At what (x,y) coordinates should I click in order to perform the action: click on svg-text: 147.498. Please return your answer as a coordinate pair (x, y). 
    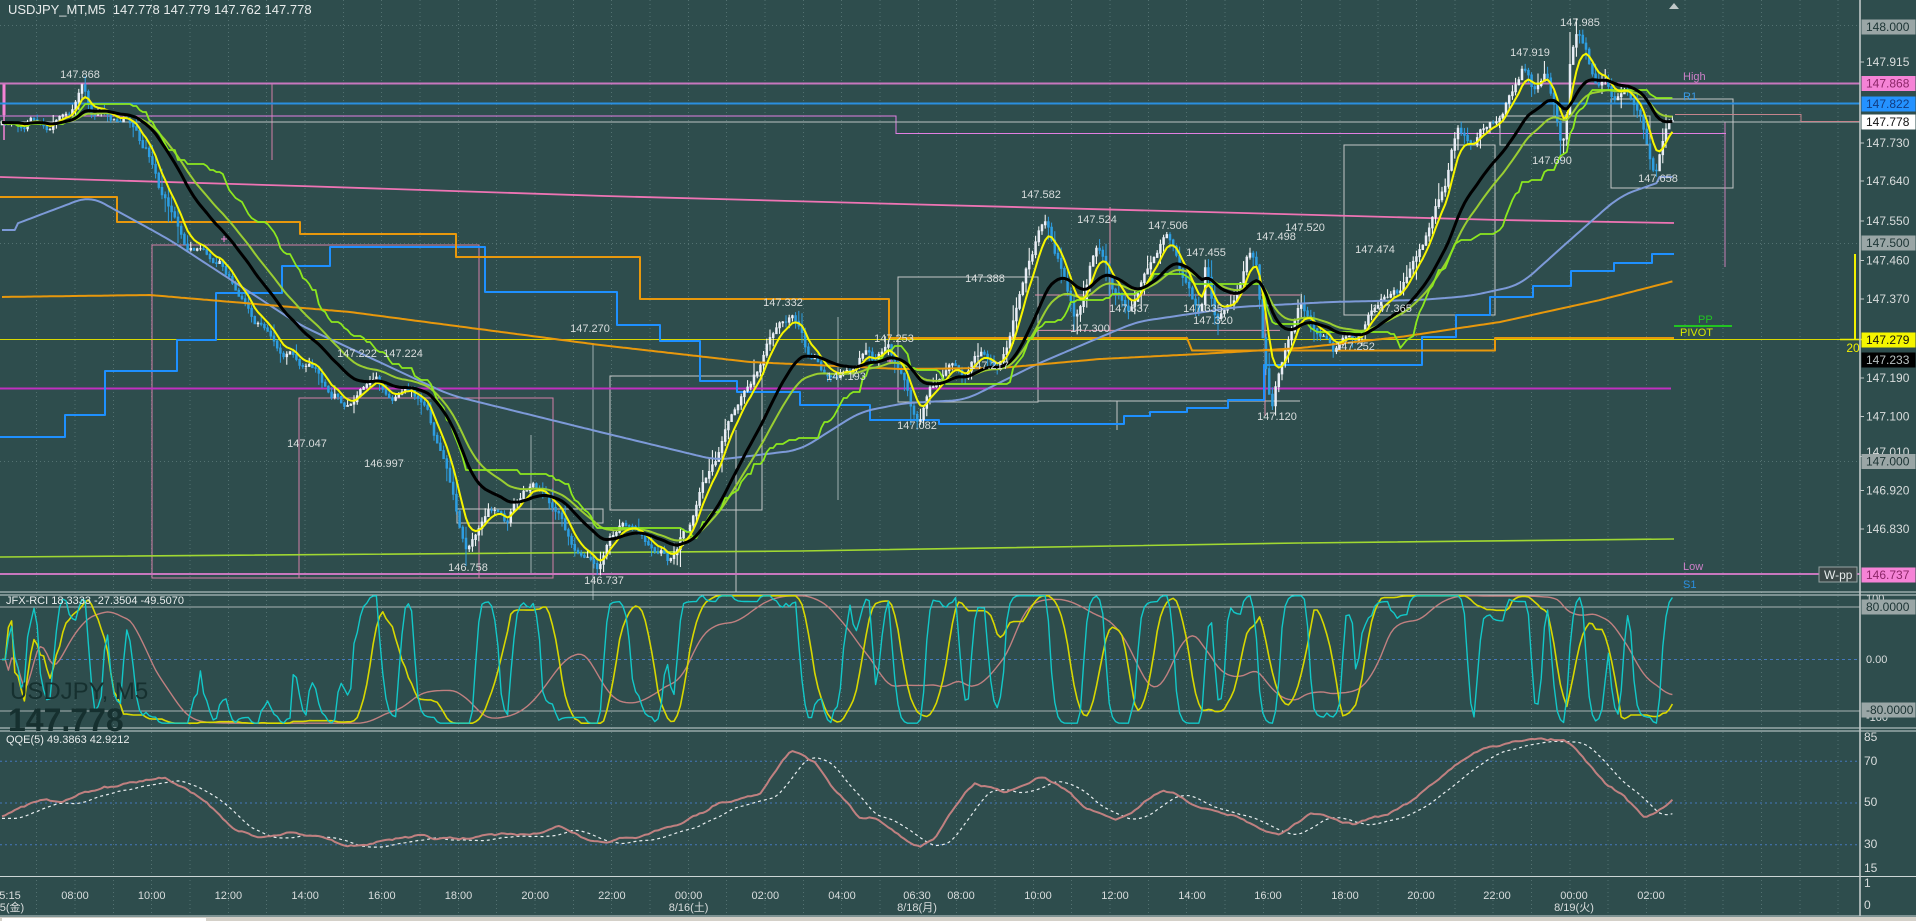
    Looking at the image, I should click on (1276, 237).